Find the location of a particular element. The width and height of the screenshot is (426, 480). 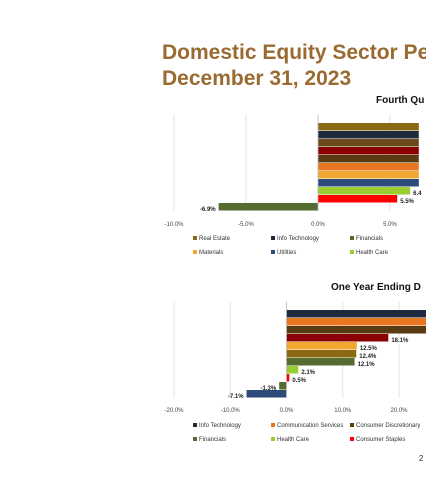

x-tick-label: 5.0% is located at coordinates (390, 225).